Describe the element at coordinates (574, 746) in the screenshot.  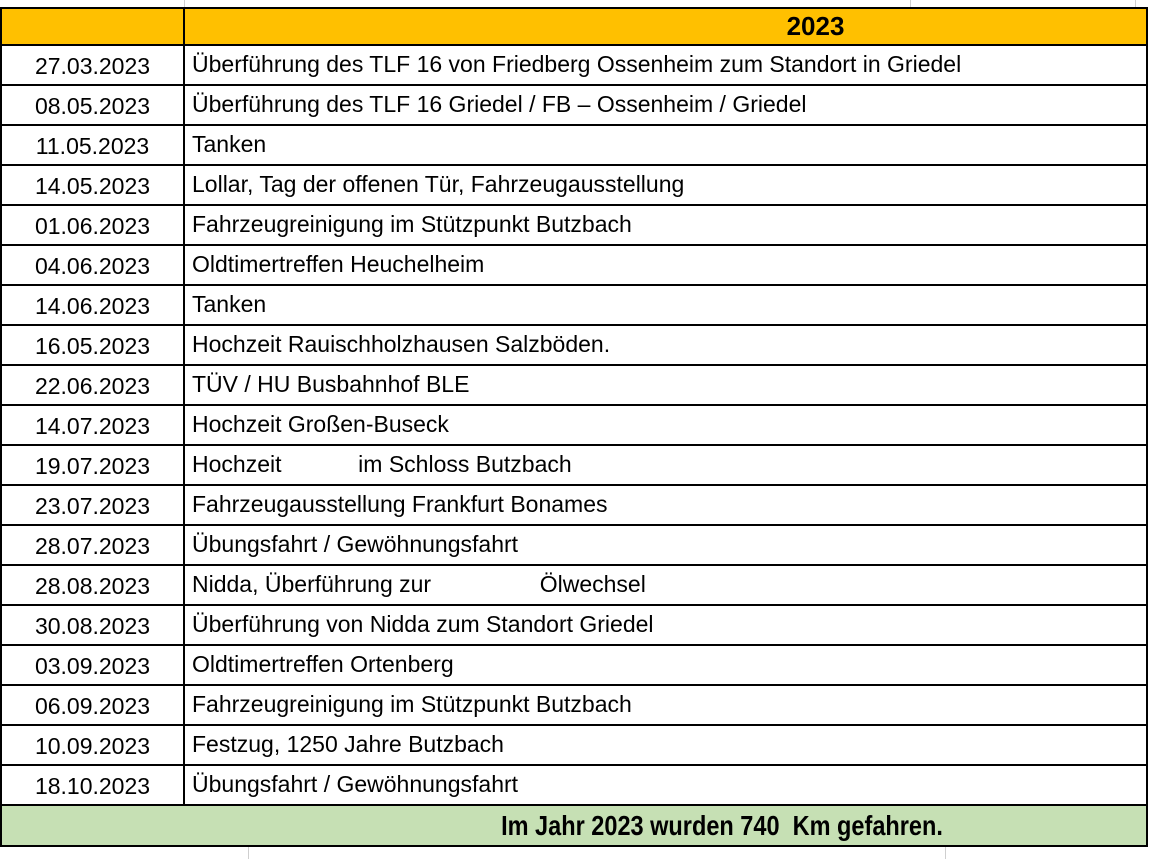
I see `table-row: 10.09.2023 Festzug, 1250 Jahre Butzbach` at that location.